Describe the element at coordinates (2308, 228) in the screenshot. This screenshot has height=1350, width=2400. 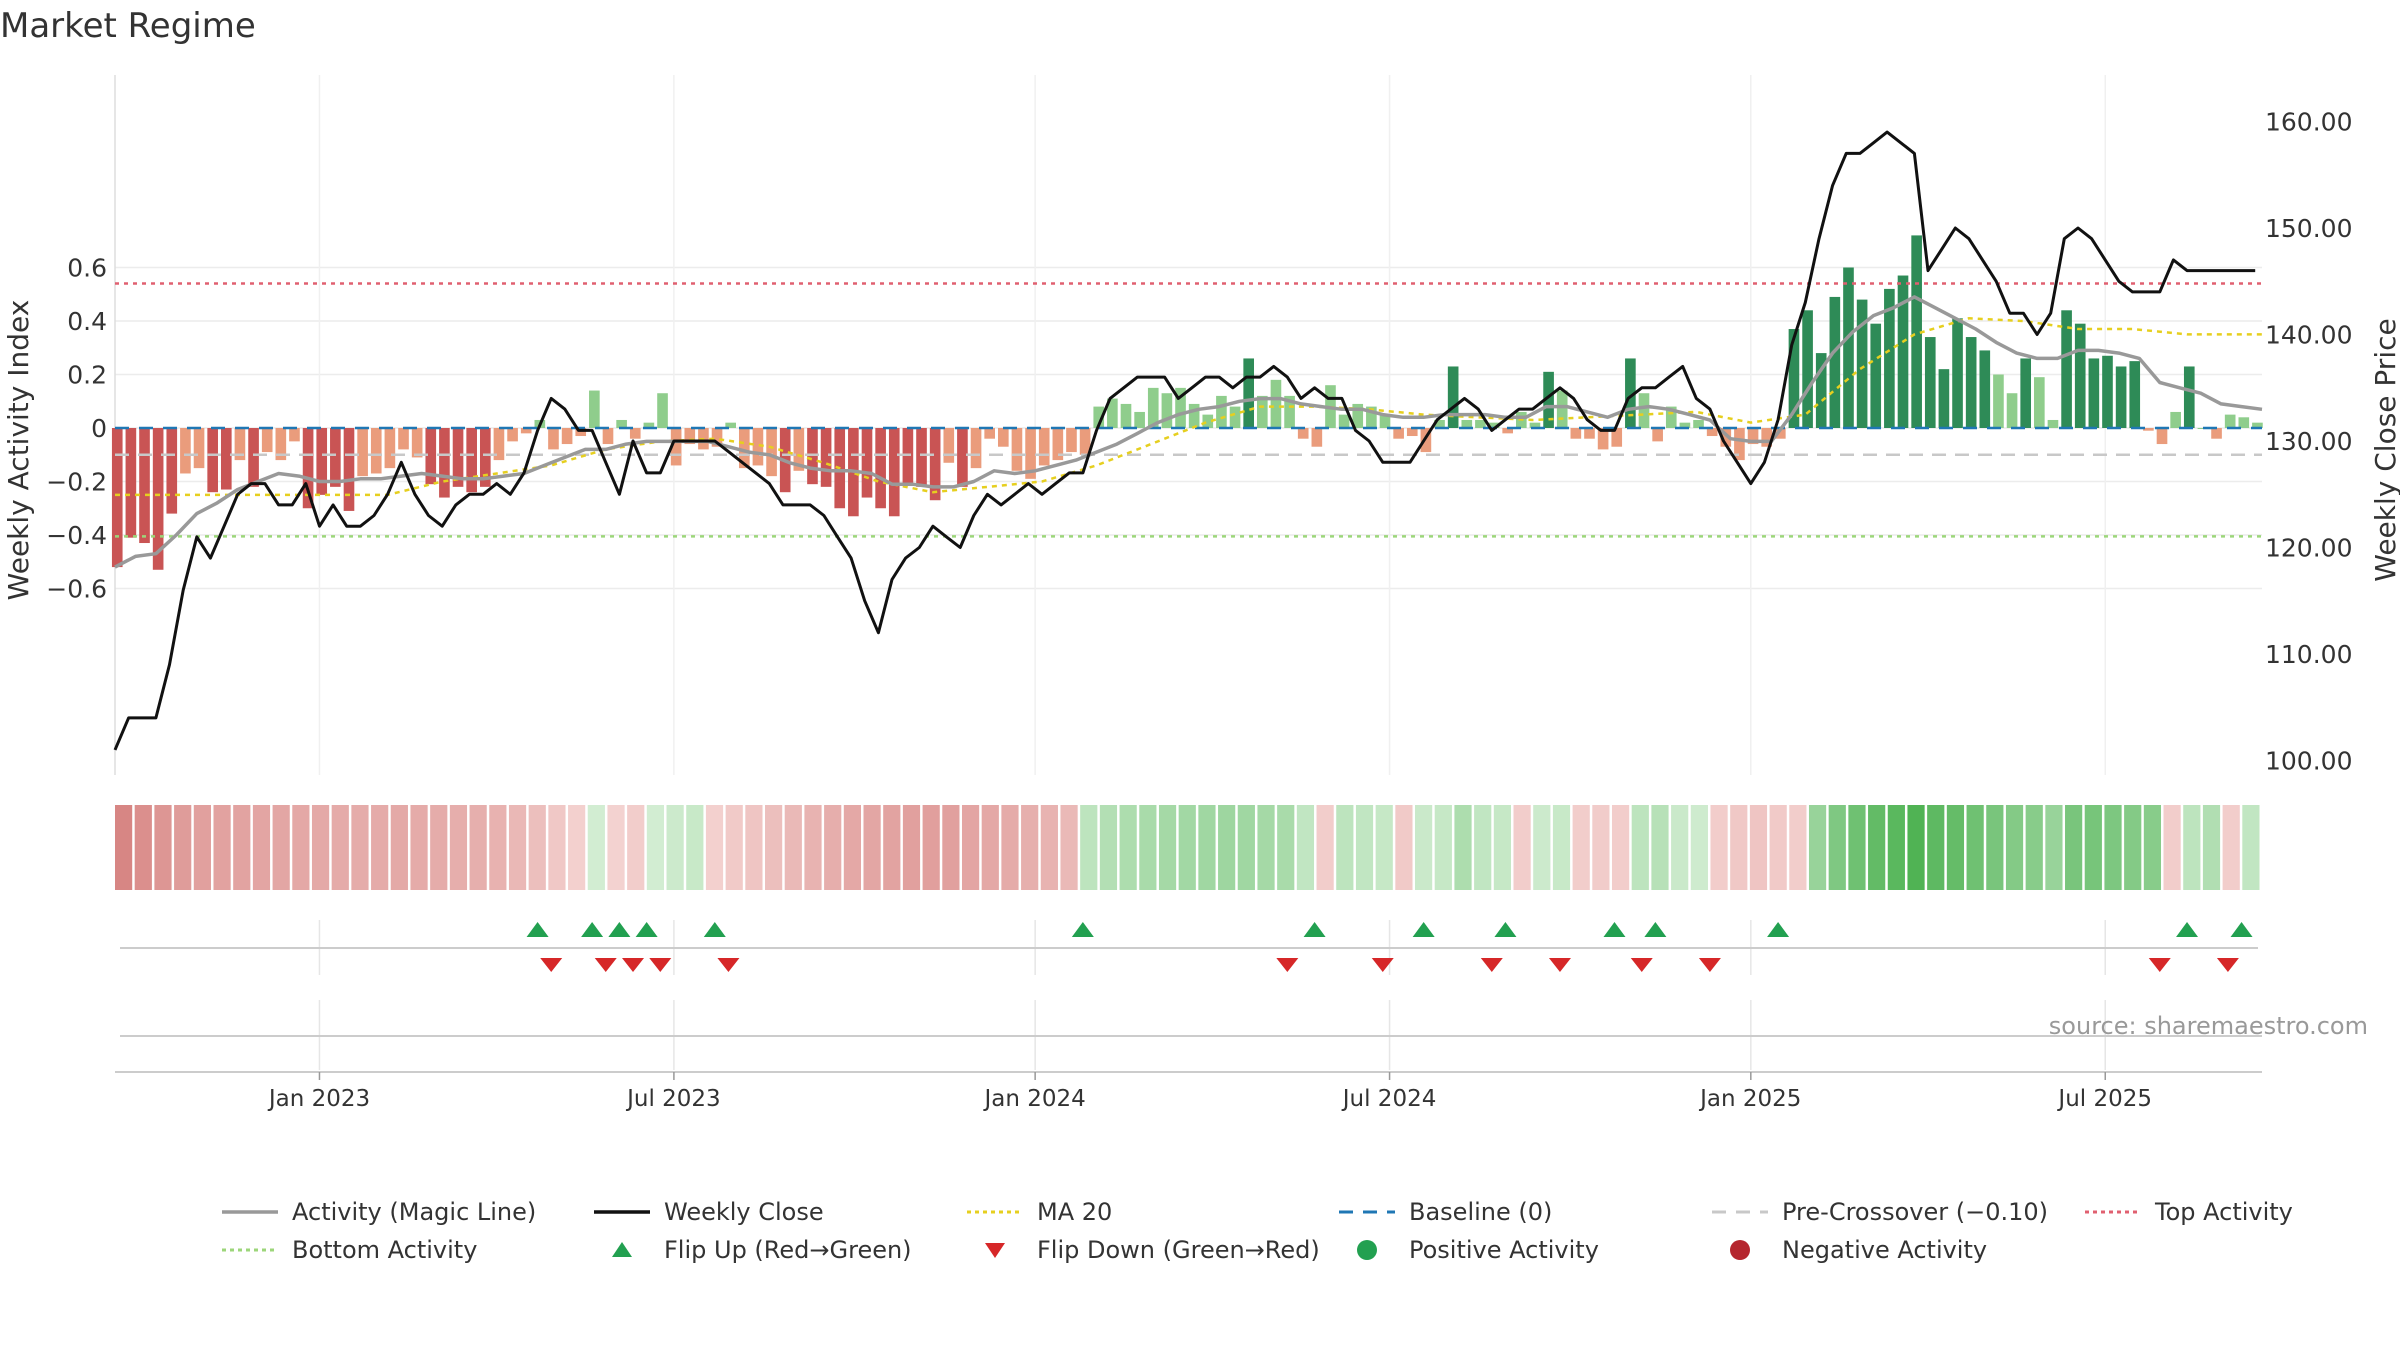
I see `y-tick-right: 150.00` at that location.